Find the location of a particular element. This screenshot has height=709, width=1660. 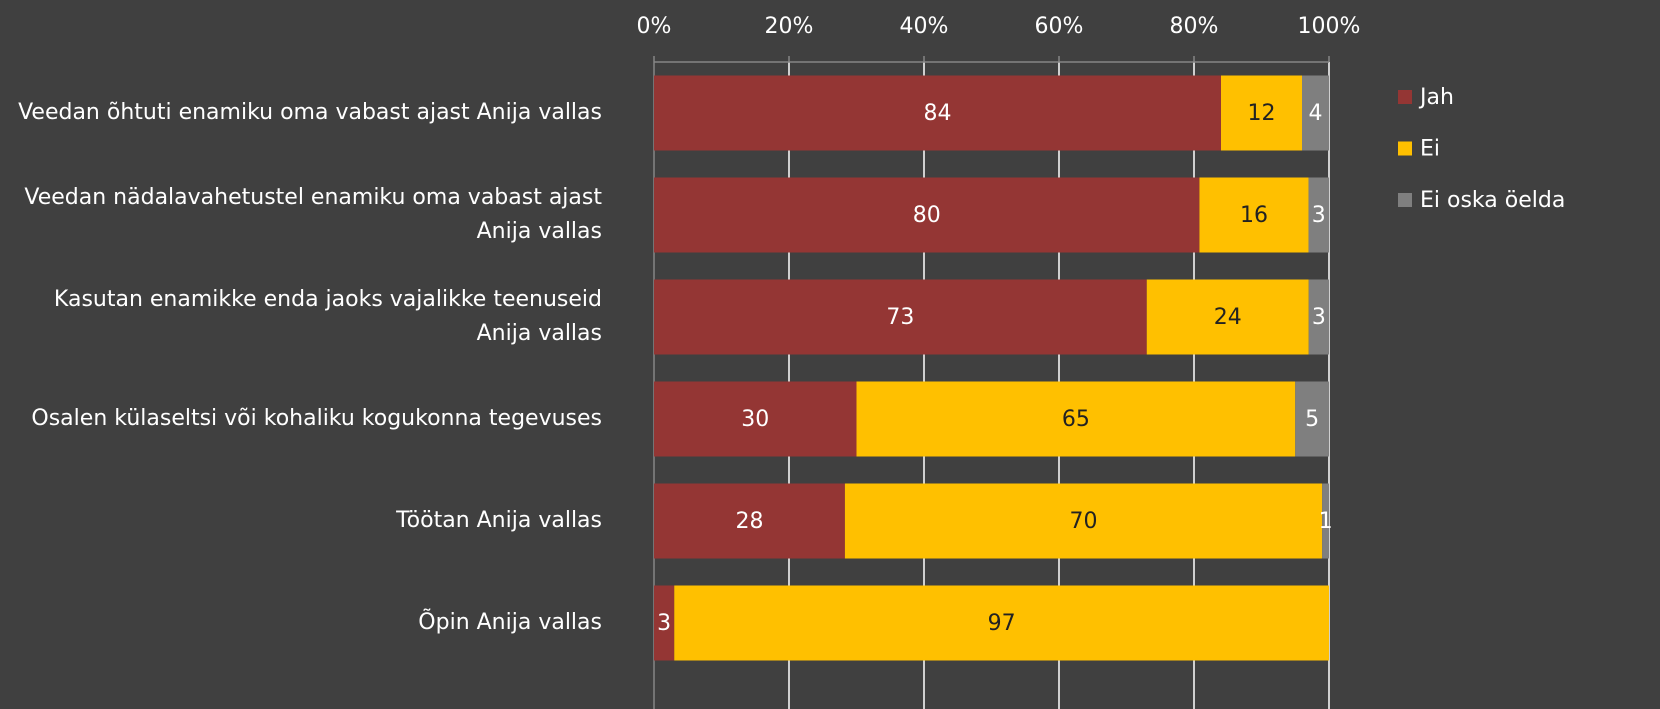

value-label: 73 is located at coordinates (900, 317).